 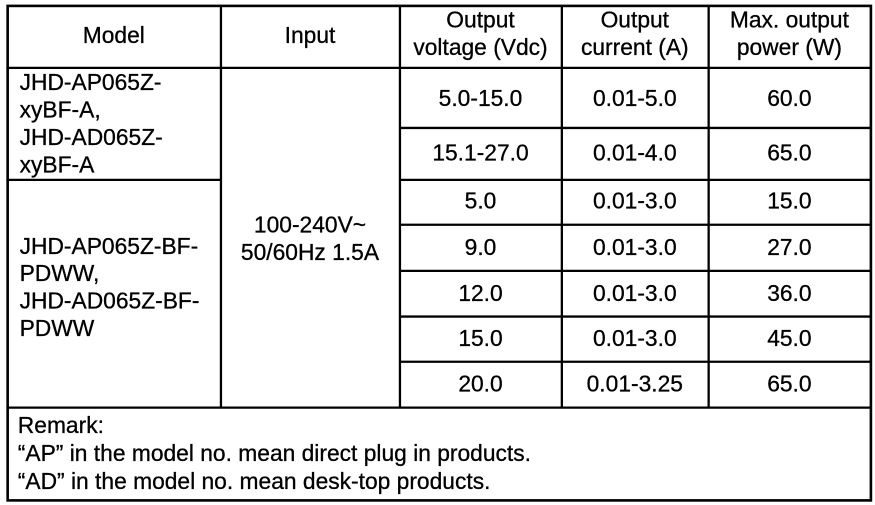 I want to click on svg-text: Remark:, so click(x=61, y=425).